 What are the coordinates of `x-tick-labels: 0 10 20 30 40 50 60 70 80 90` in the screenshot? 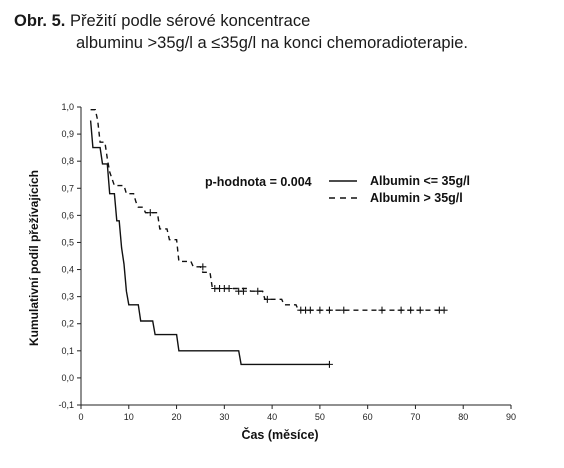 It's located at (297, 413).